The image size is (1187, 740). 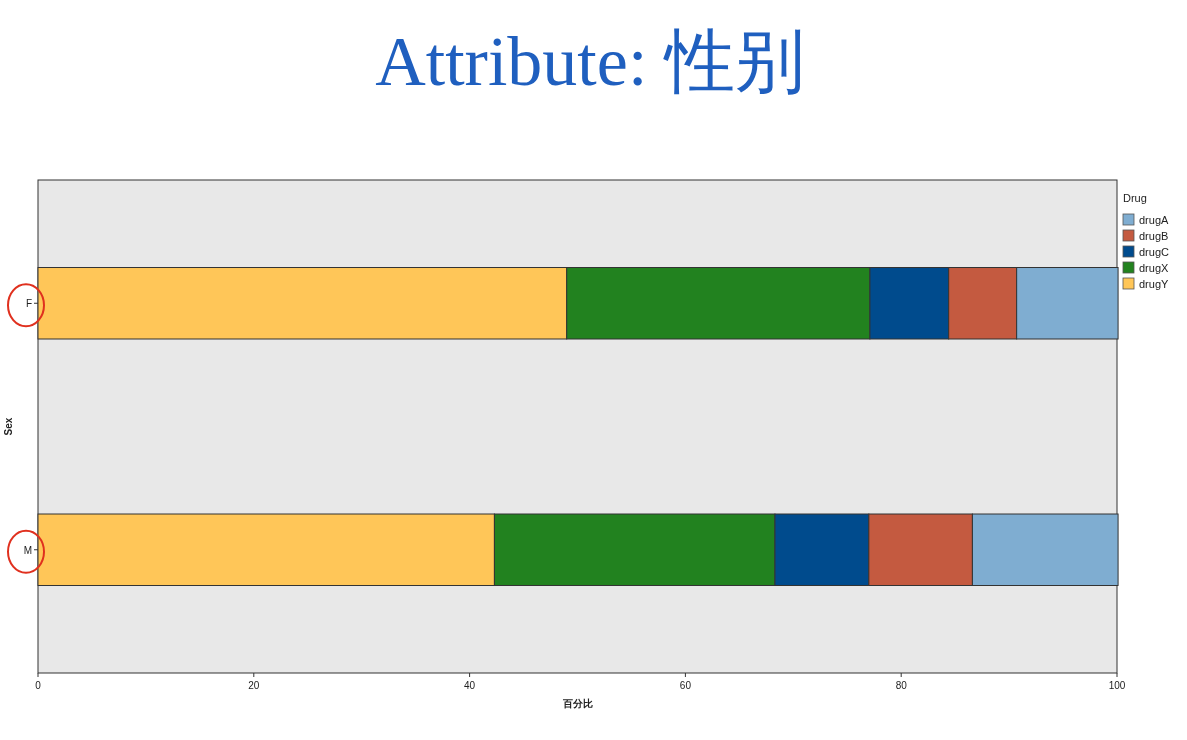 I want to click on legend-label: drugB, so click(x=1154, y=236).